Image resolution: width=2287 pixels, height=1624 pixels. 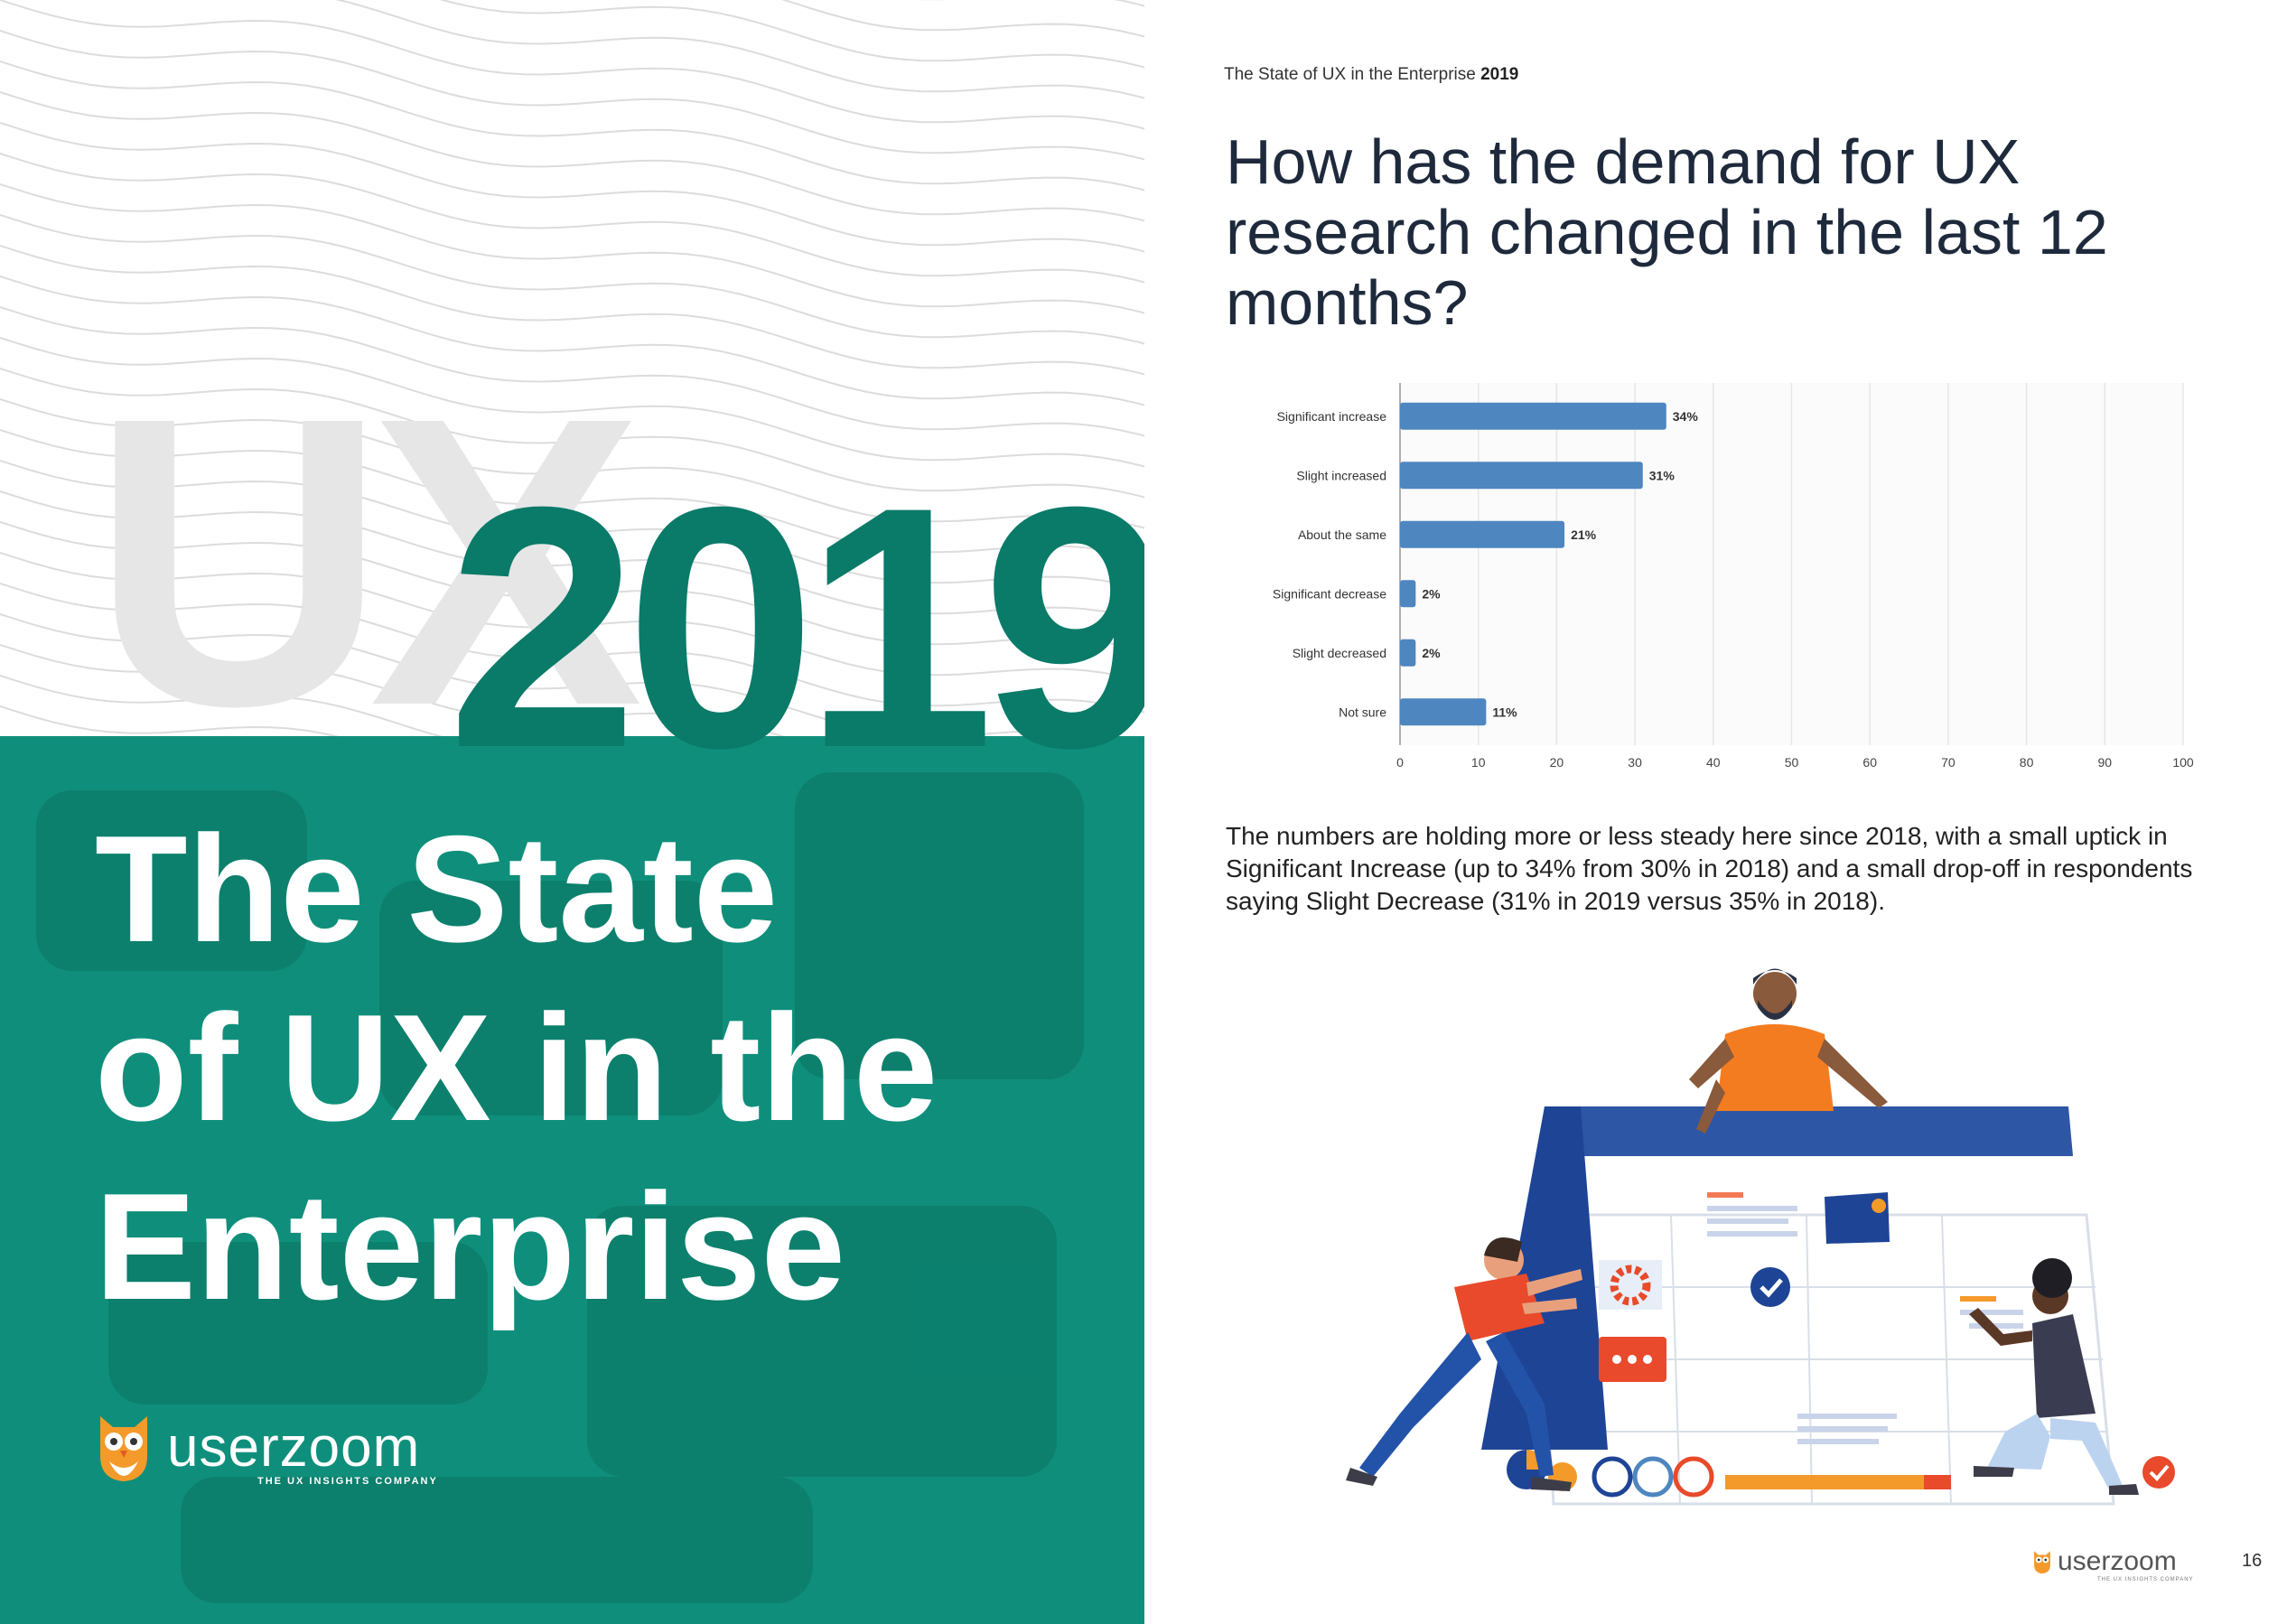 I want to click on x-tick-label: 80, so click(x=2027, y=763).